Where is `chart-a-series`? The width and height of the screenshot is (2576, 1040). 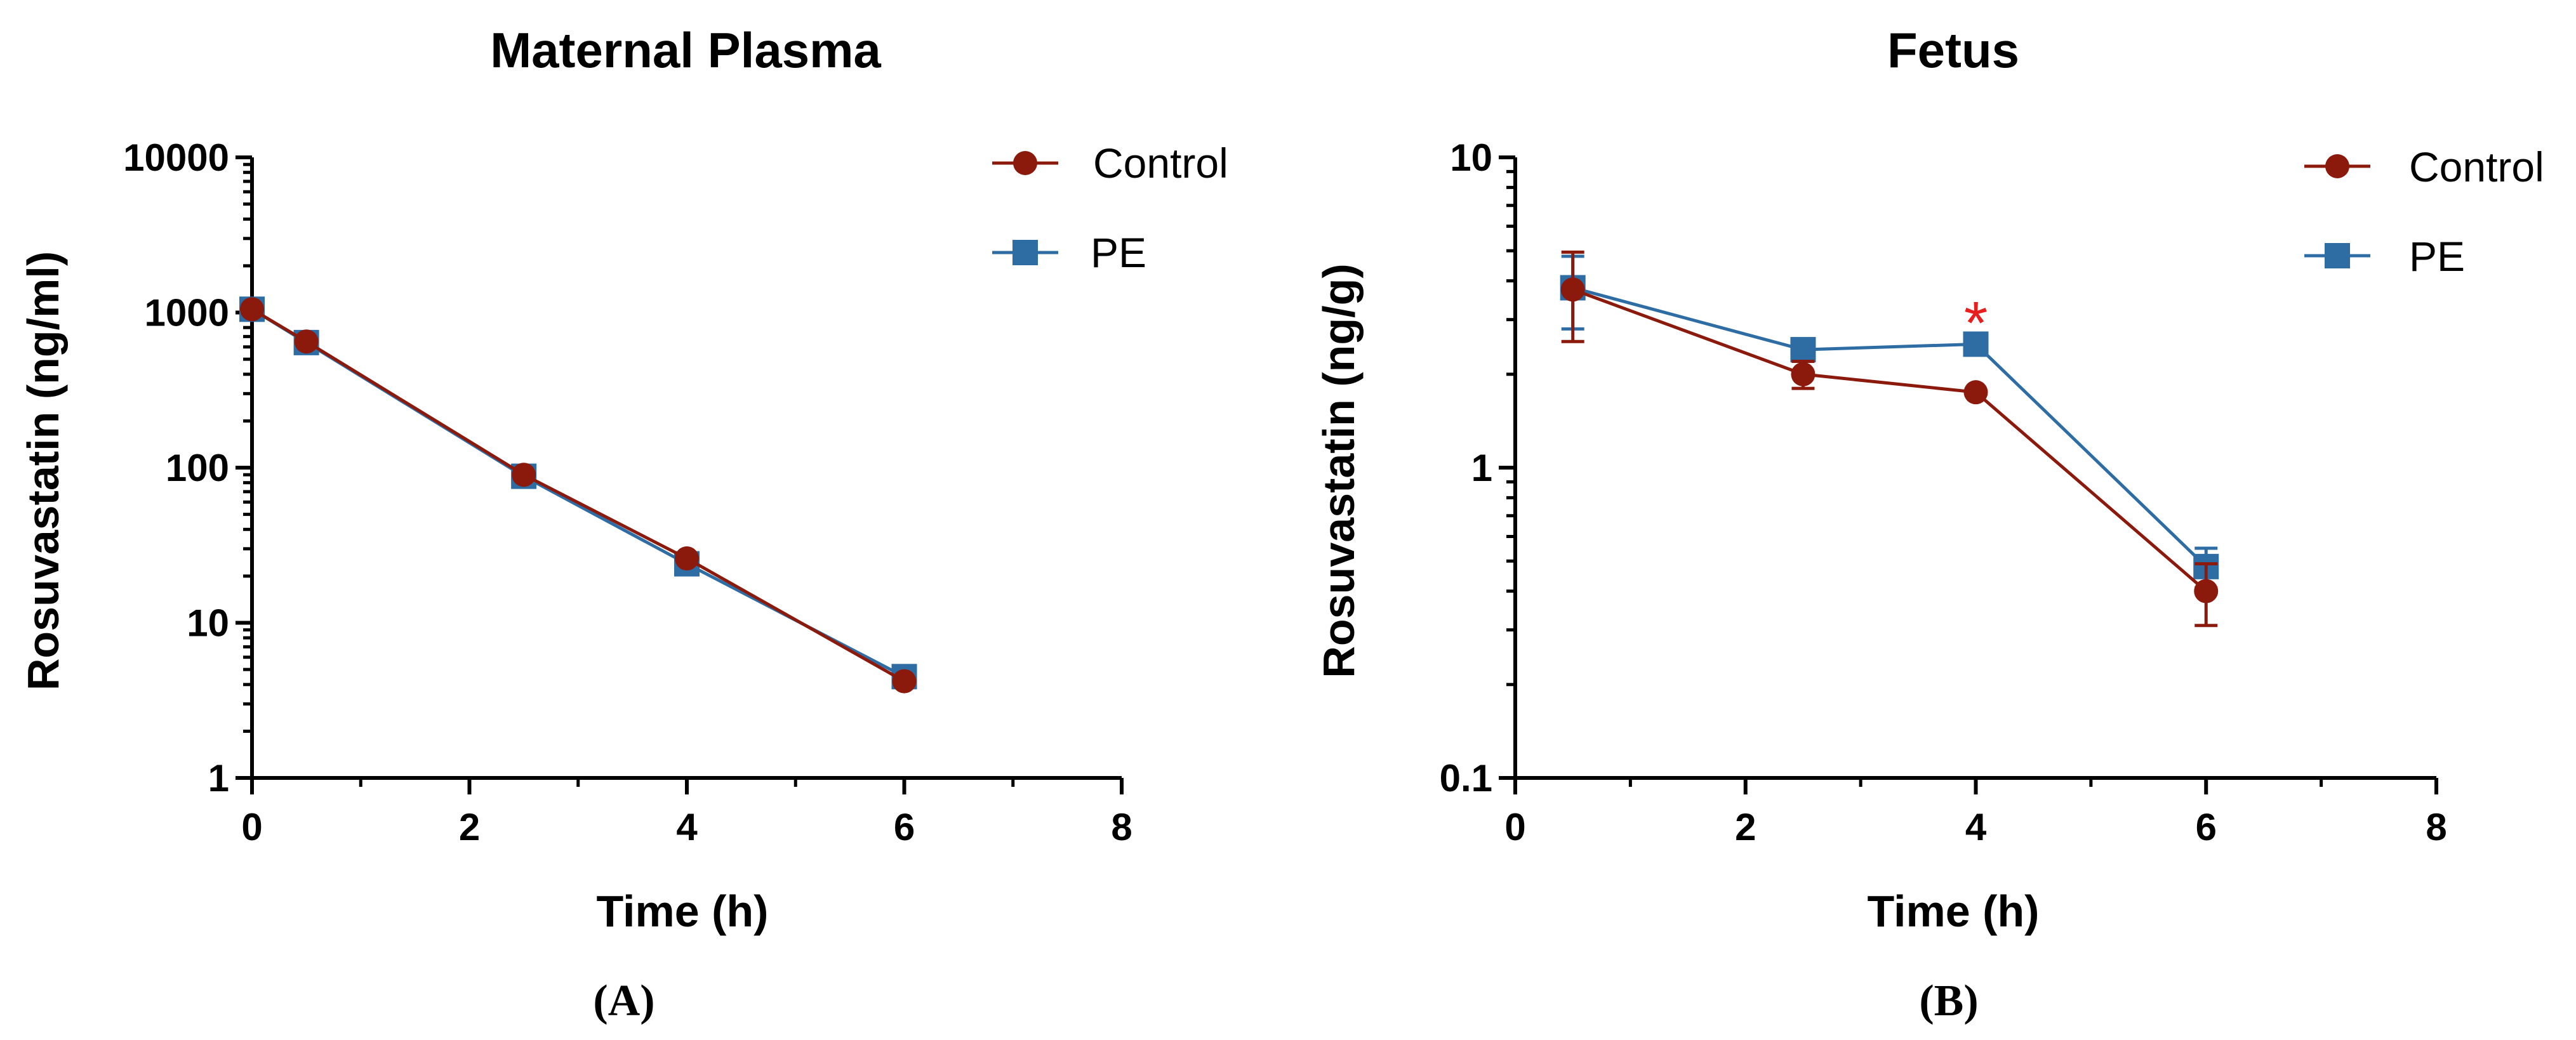 chart-a-series is located at coordinates (578, 495).